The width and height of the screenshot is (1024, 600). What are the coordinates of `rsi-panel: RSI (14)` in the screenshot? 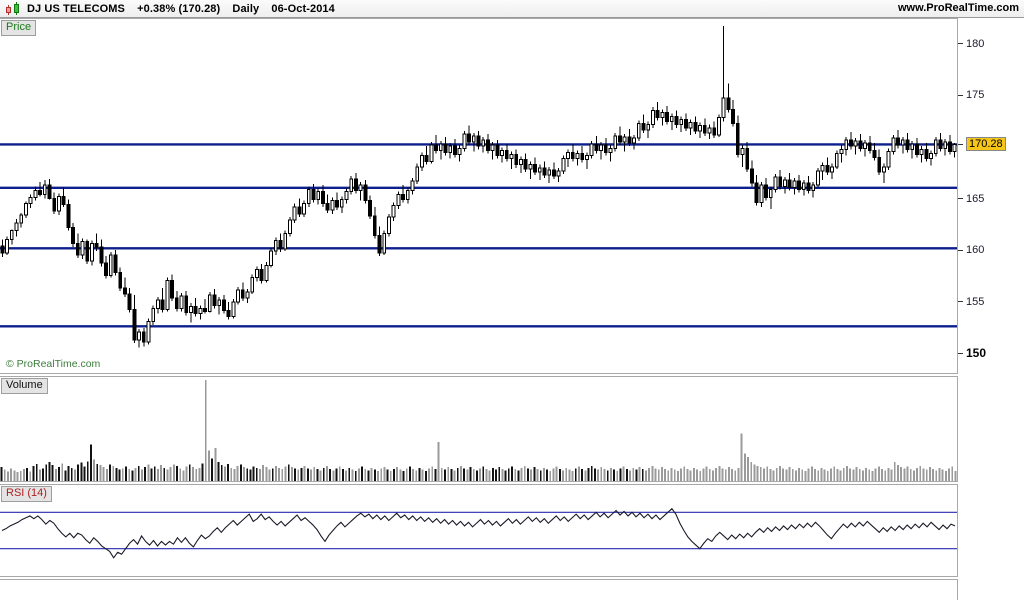 It's located at (479, 530).